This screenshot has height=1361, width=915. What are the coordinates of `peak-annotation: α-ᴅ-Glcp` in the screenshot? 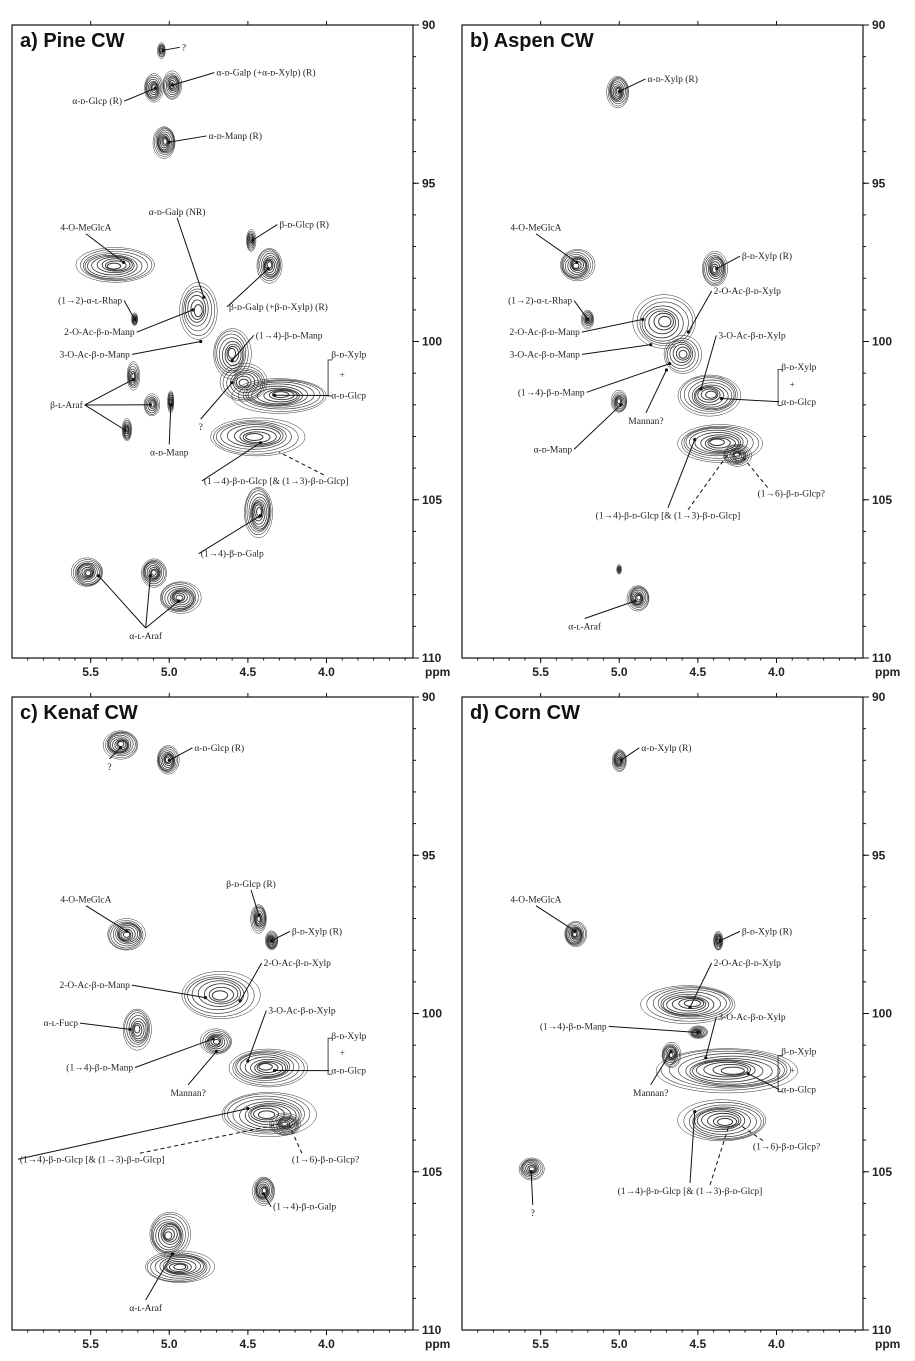 It's located at (348, 1072).